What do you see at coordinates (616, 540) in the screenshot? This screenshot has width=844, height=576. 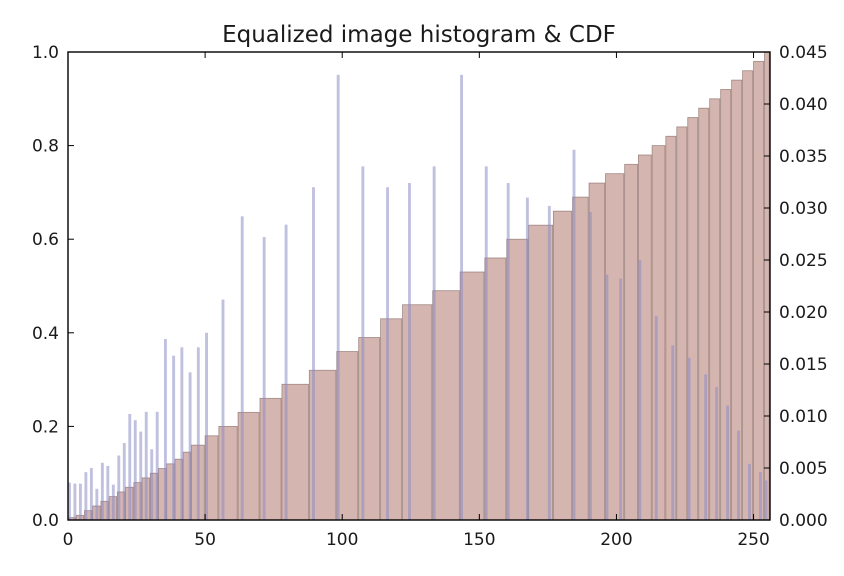 I see `x-tick-label: 200` at bounding box center [616, 540].